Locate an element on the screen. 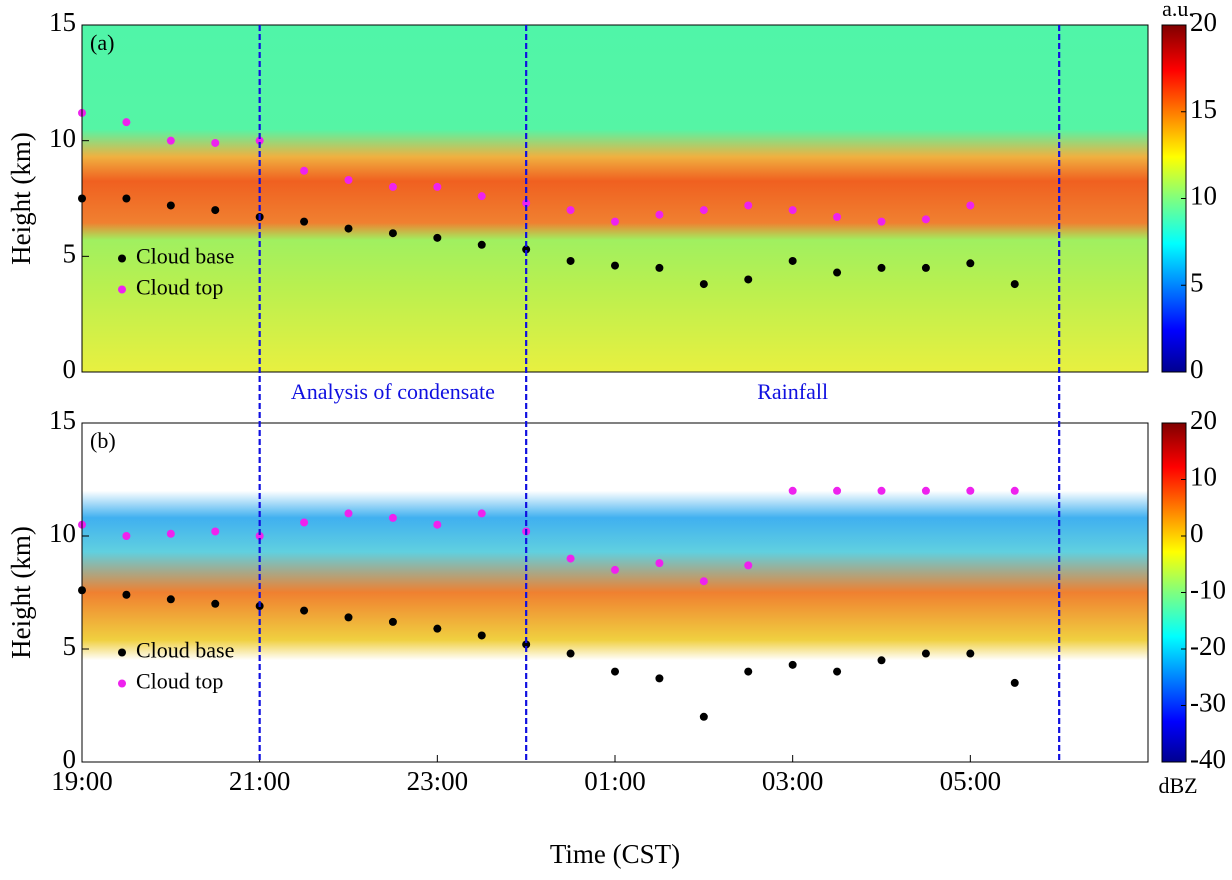 This screenshot has width=1232, height=880. panel-label: (b) is located at coordinates (103, 440).